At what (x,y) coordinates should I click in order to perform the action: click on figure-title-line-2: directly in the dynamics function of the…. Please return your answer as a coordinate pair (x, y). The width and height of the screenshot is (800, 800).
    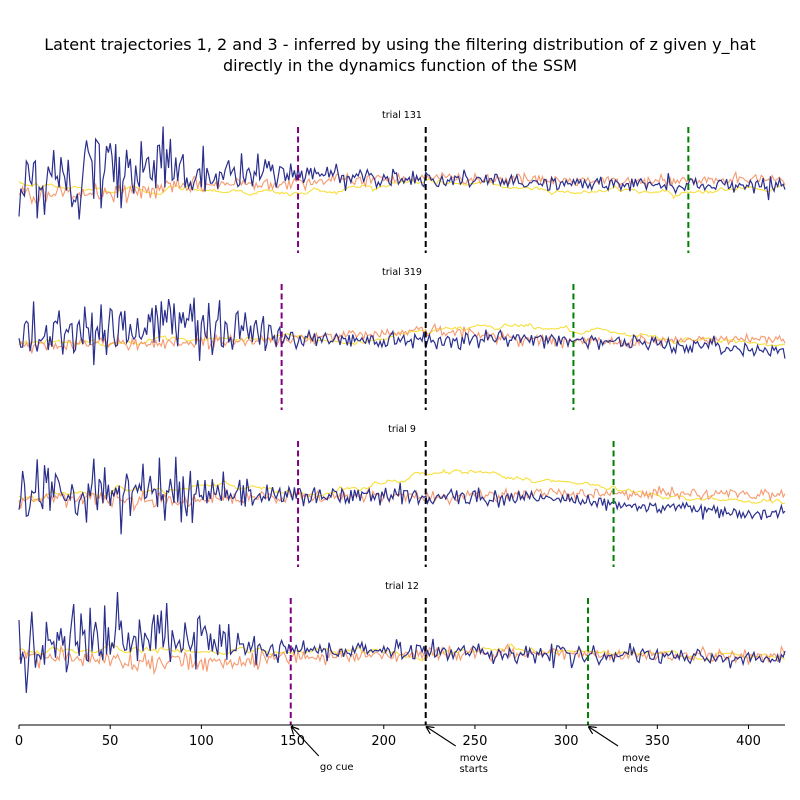
    Looking at the image, I should click on (400, 65).